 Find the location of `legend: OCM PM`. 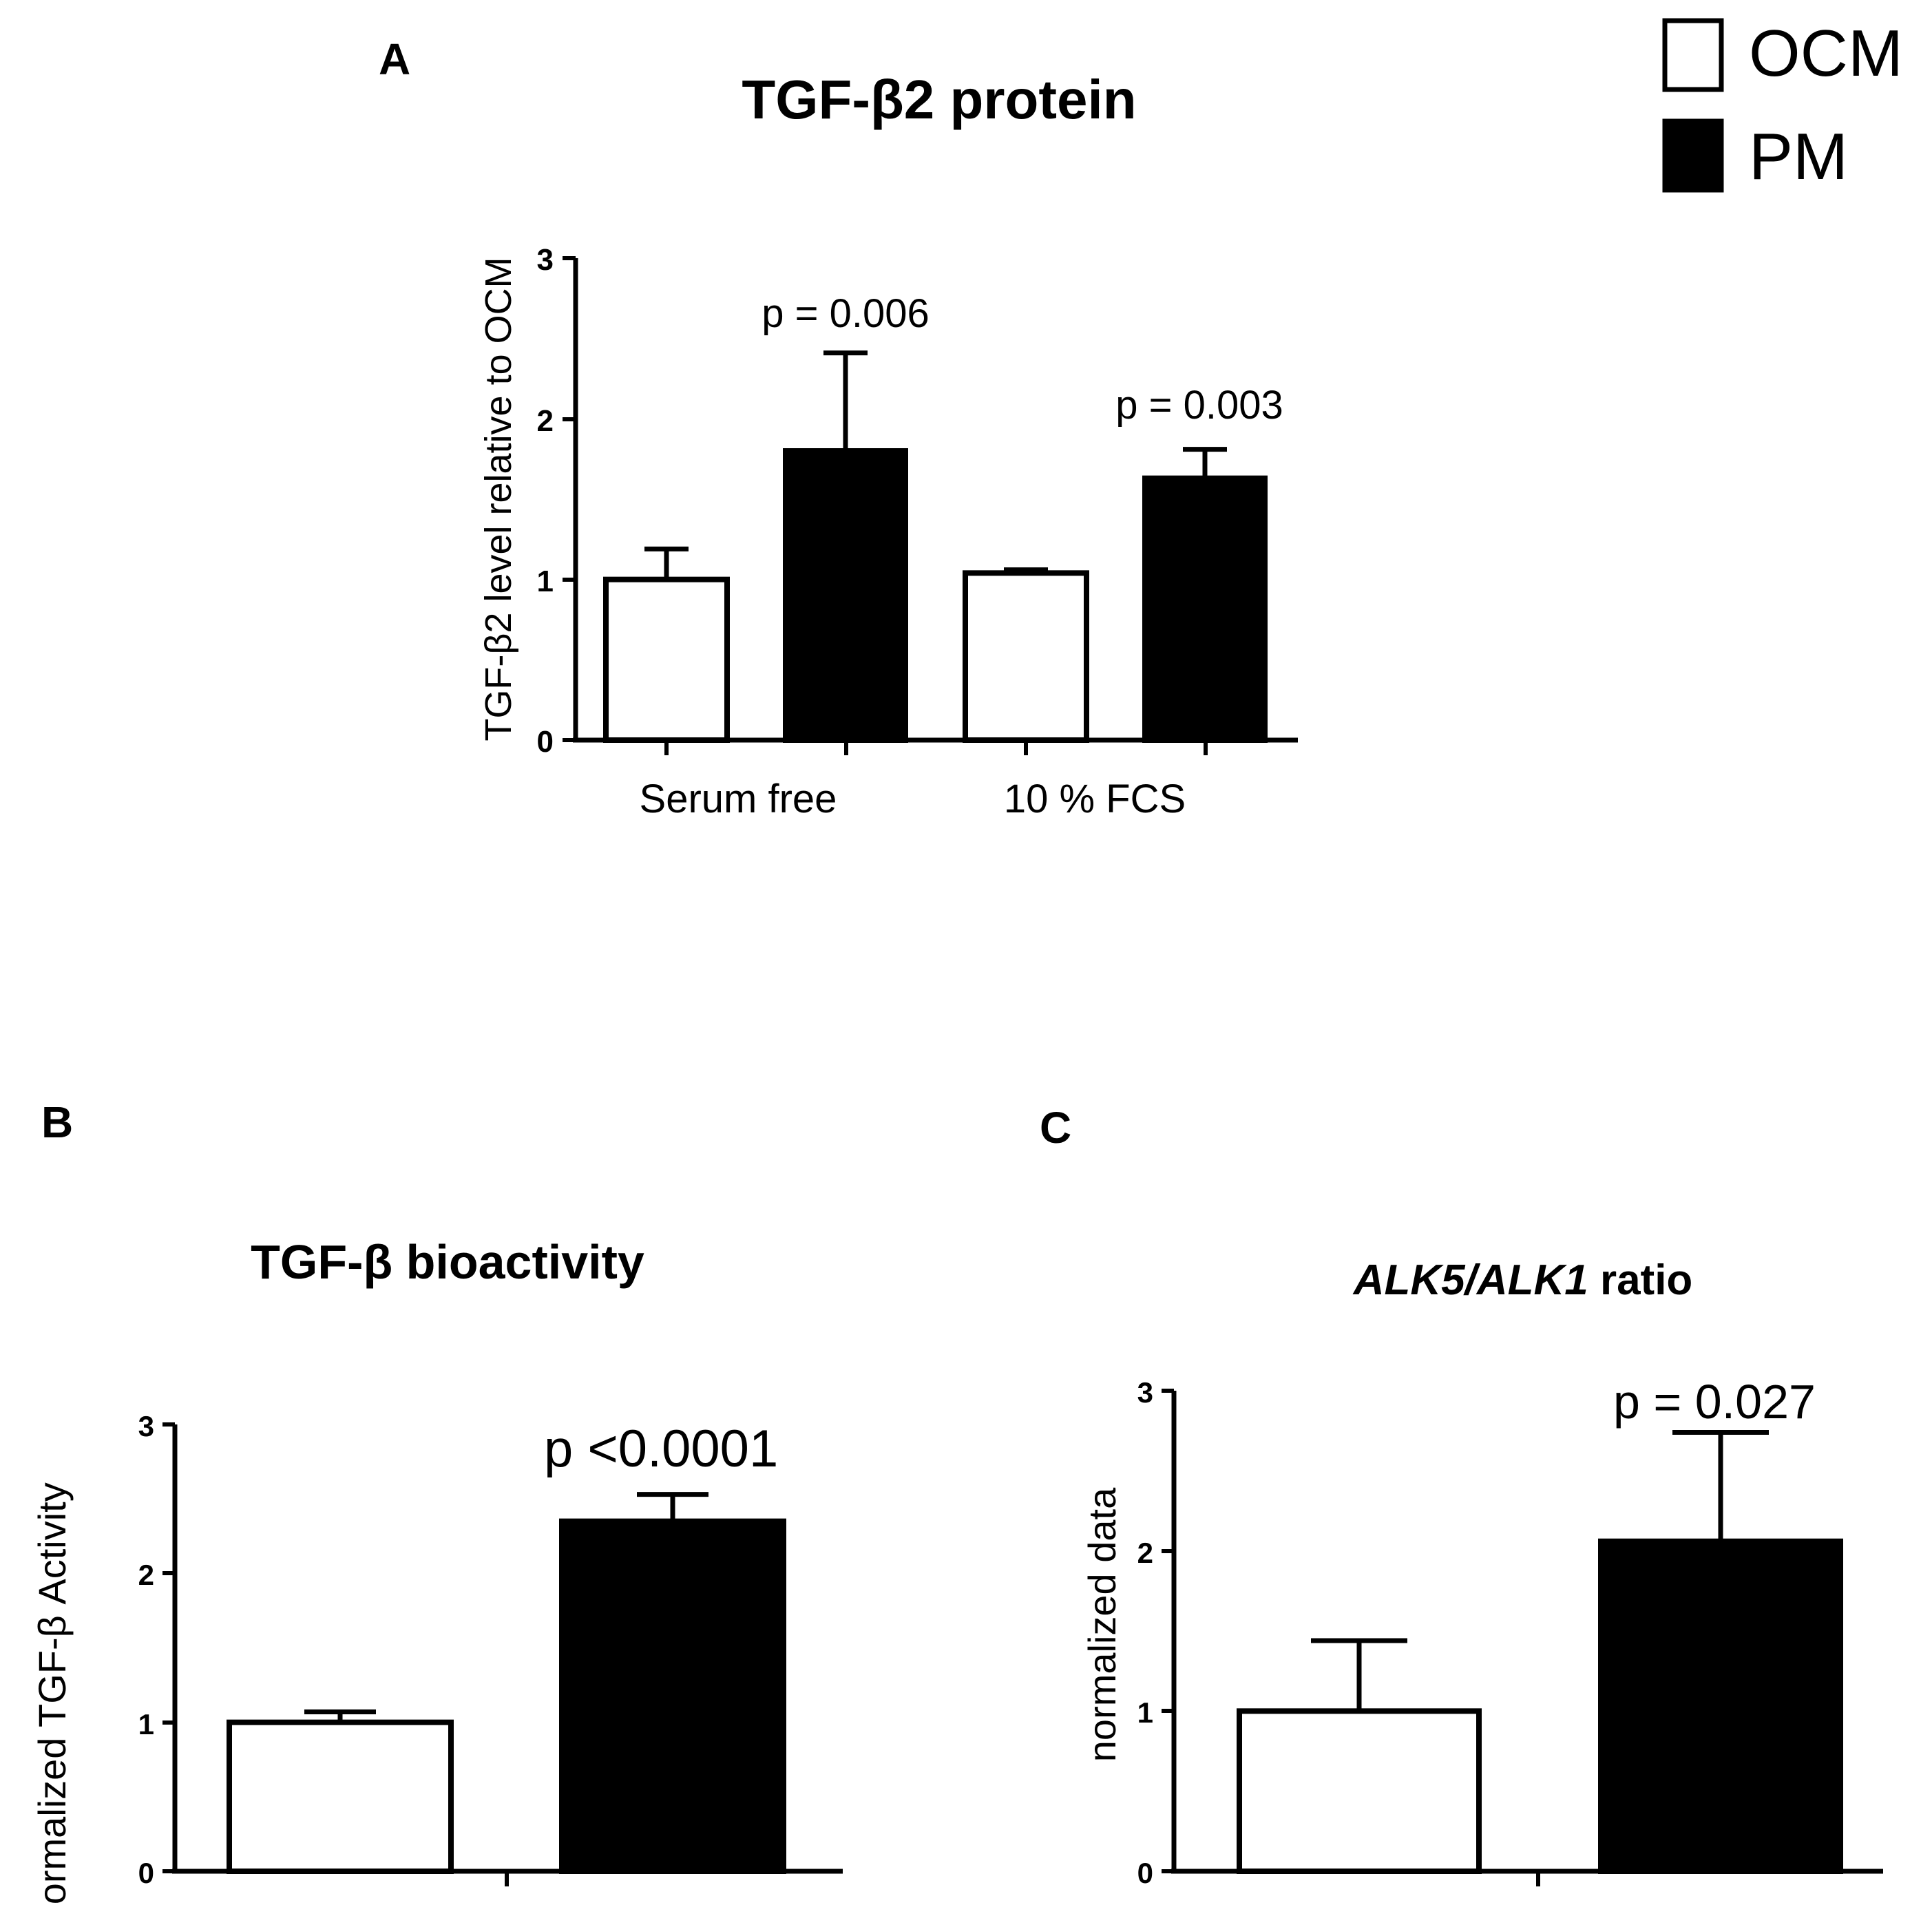

legend: OCM PM is located at coordinates (1782, 105).